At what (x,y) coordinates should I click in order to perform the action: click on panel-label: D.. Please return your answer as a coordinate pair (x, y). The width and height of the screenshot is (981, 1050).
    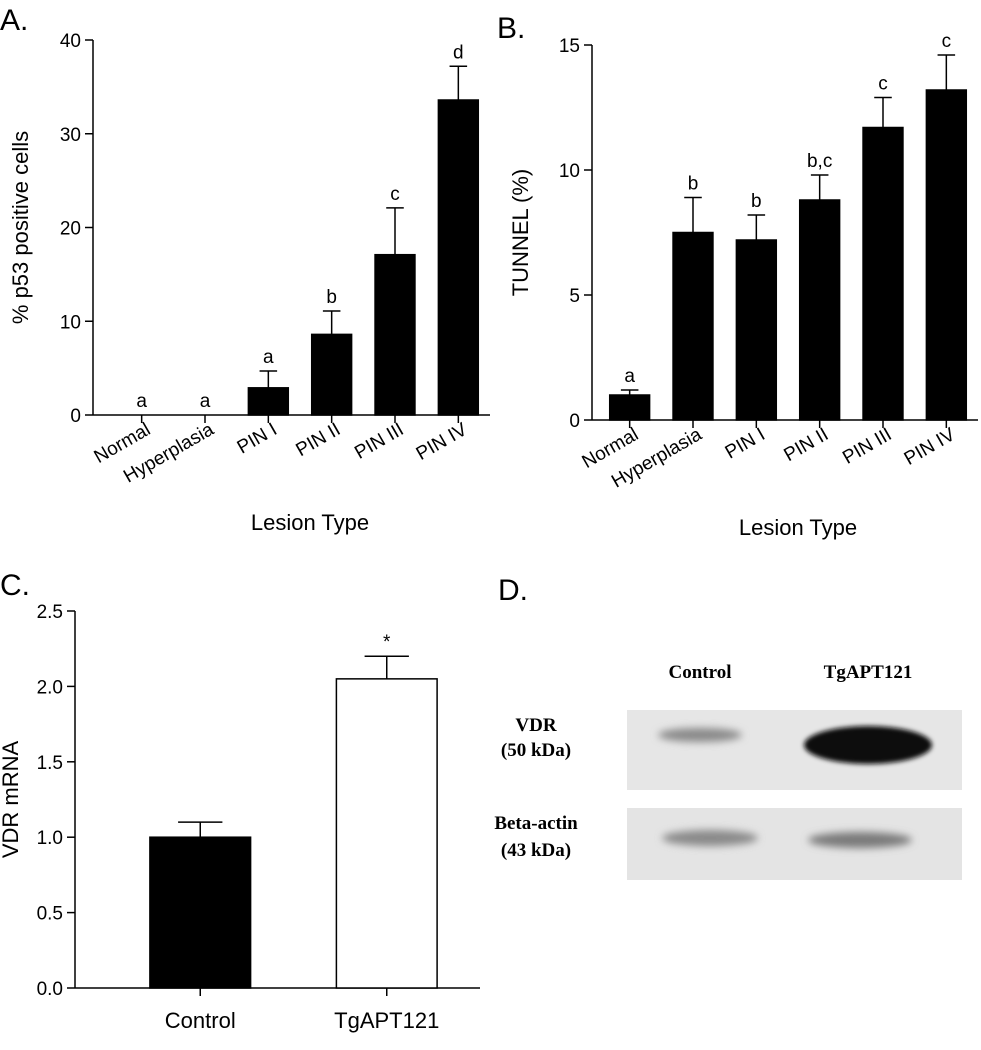
    Looking at the image, I should click on (513, 590).